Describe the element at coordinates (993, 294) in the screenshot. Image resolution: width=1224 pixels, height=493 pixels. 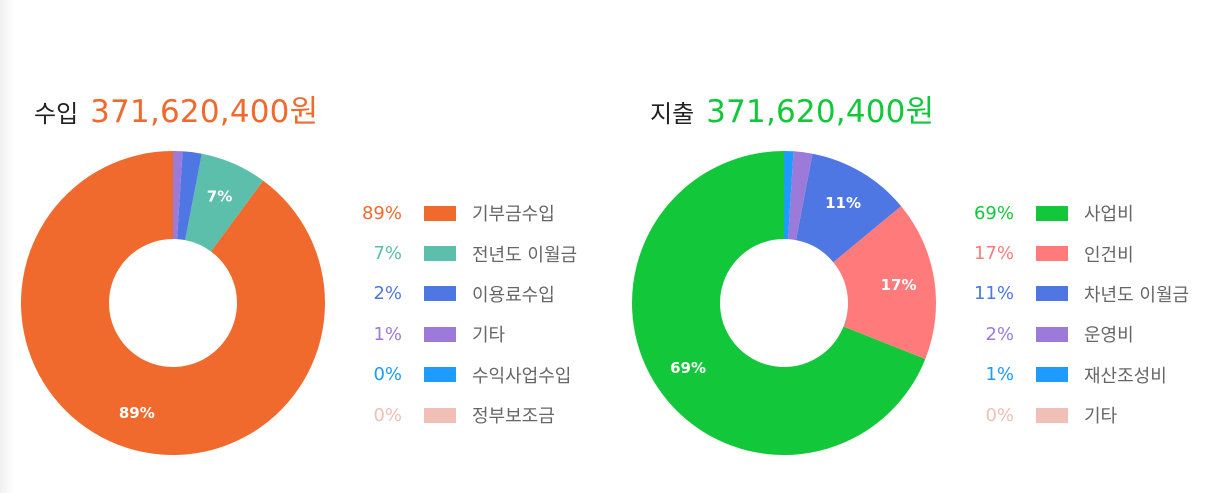
I see `expense-legend-percent-2: 11%` at that location.